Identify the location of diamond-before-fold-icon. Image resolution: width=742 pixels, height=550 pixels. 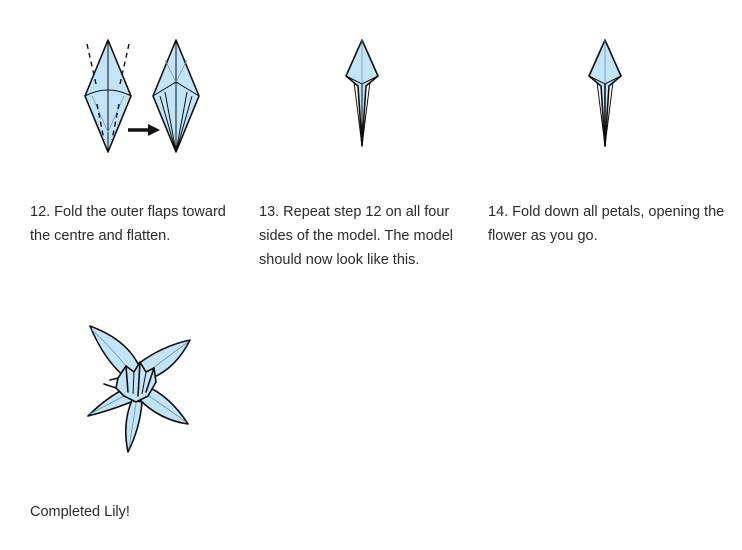
(108, 96).